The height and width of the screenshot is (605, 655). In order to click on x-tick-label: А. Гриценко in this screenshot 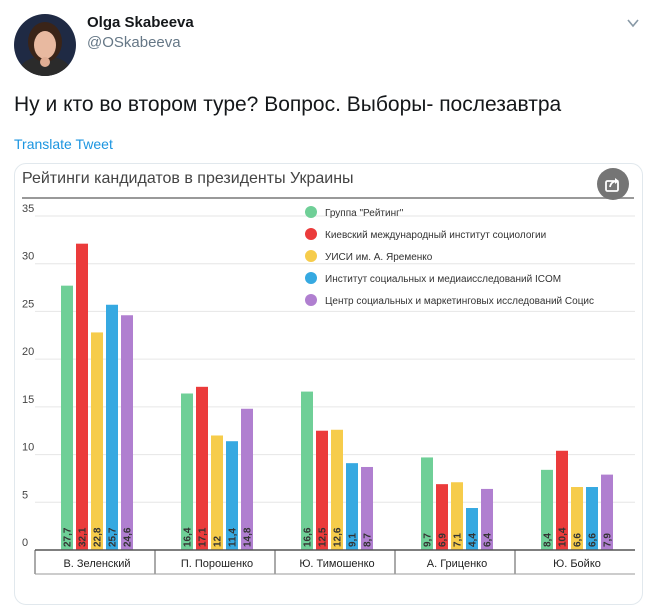, I will do `click(457, 564)`.